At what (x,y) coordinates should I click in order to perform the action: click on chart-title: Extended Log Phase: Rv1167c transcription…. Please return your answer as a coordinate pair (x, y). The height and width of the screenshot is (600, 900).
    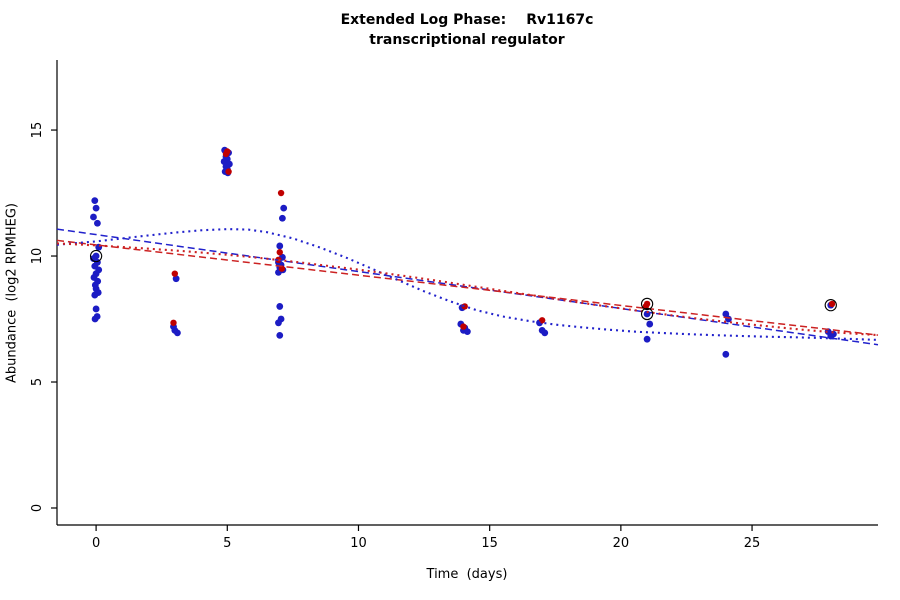
    Looking at the image, I should click on (450, 30).